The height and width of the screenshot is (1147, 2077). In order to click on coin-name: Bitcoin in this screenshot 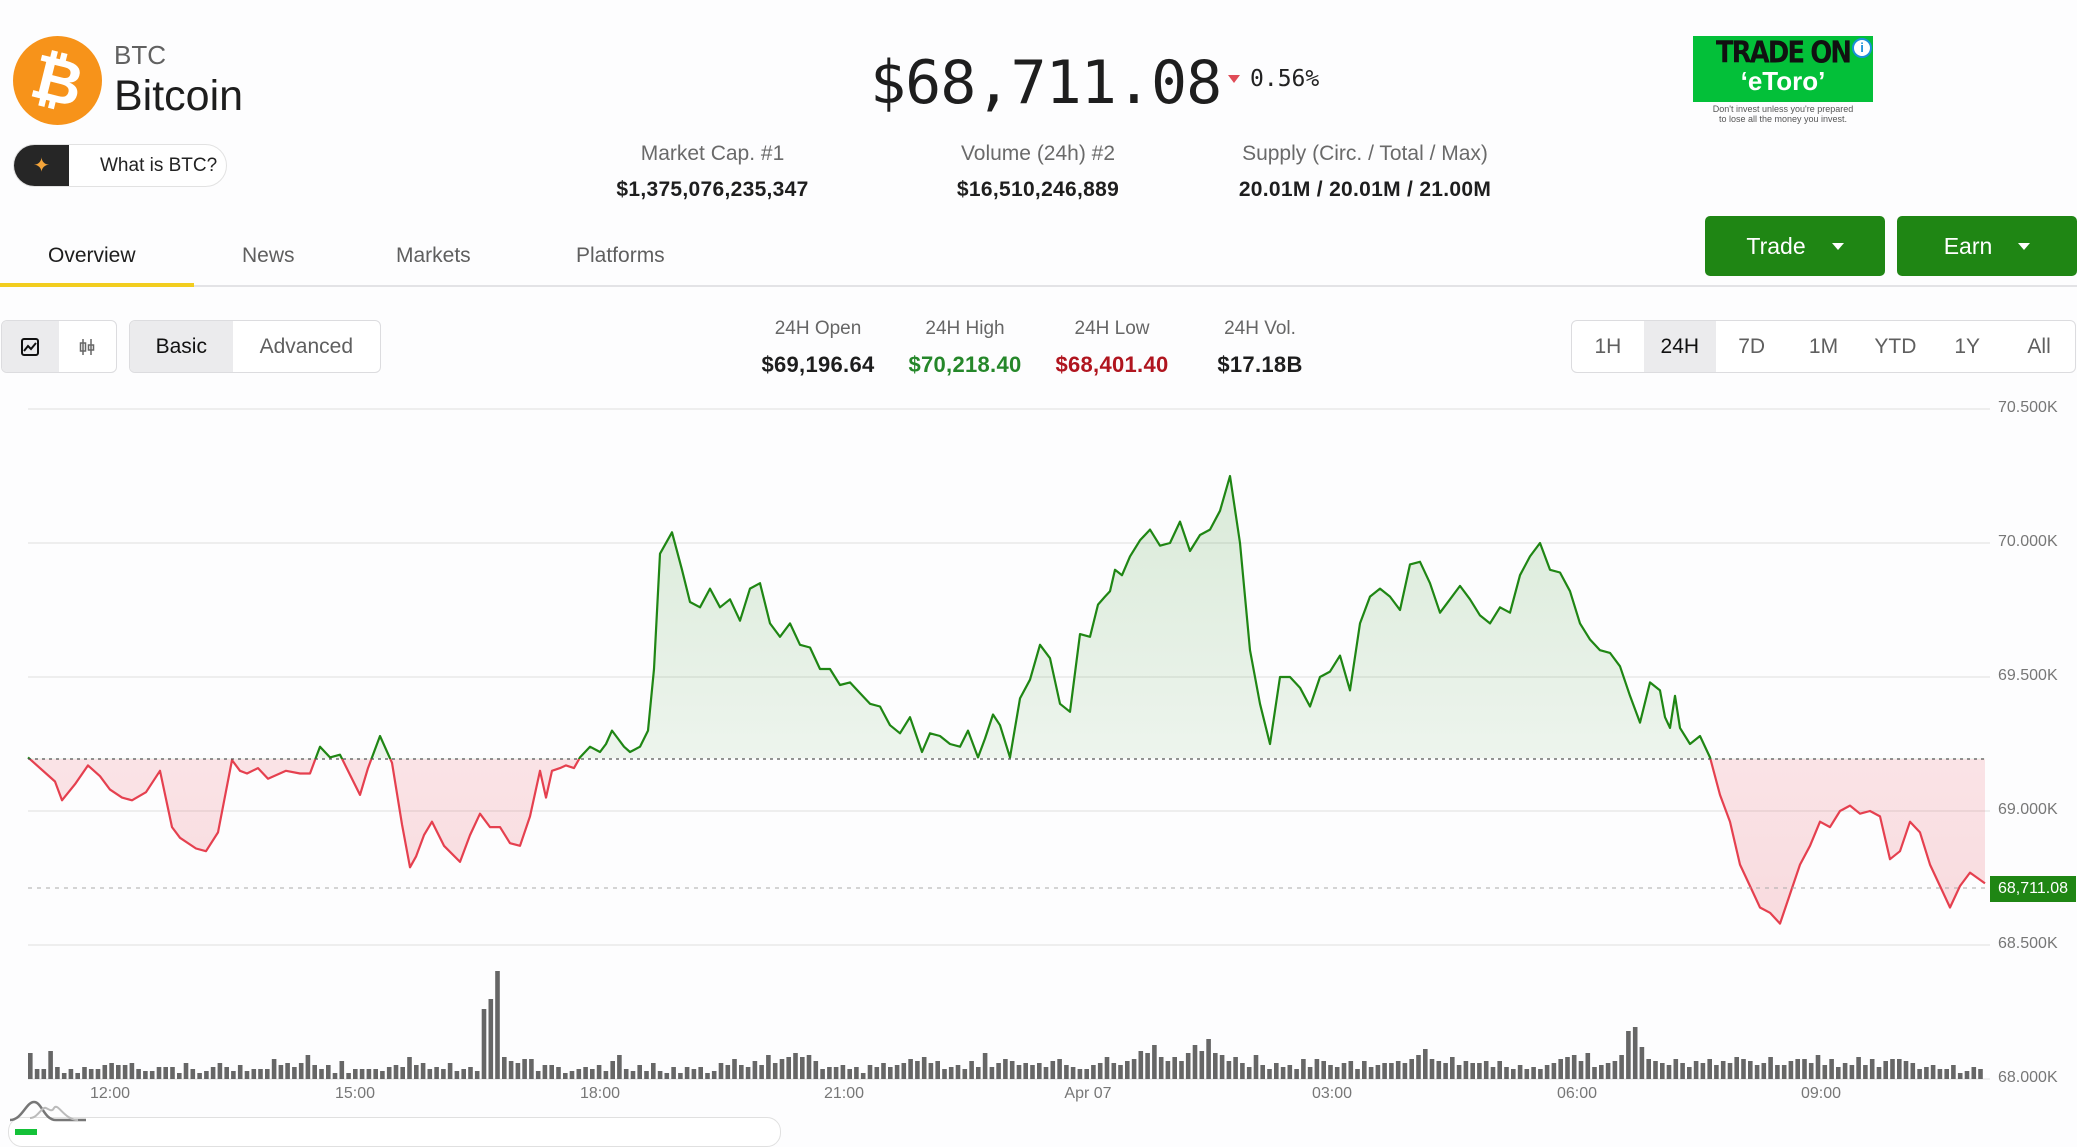, I will do `click(179, 96)`.